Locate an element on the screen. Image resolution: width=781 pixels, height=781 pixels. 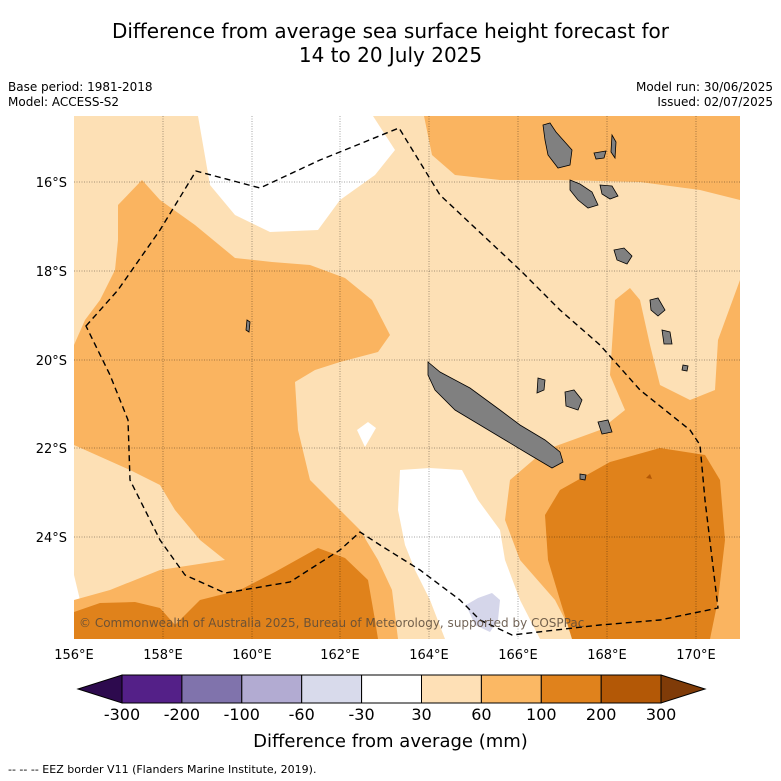
colorbar: -300 -200 -100 -60 -30 30 60 100 200 300 is located at coordinates (391, 699).